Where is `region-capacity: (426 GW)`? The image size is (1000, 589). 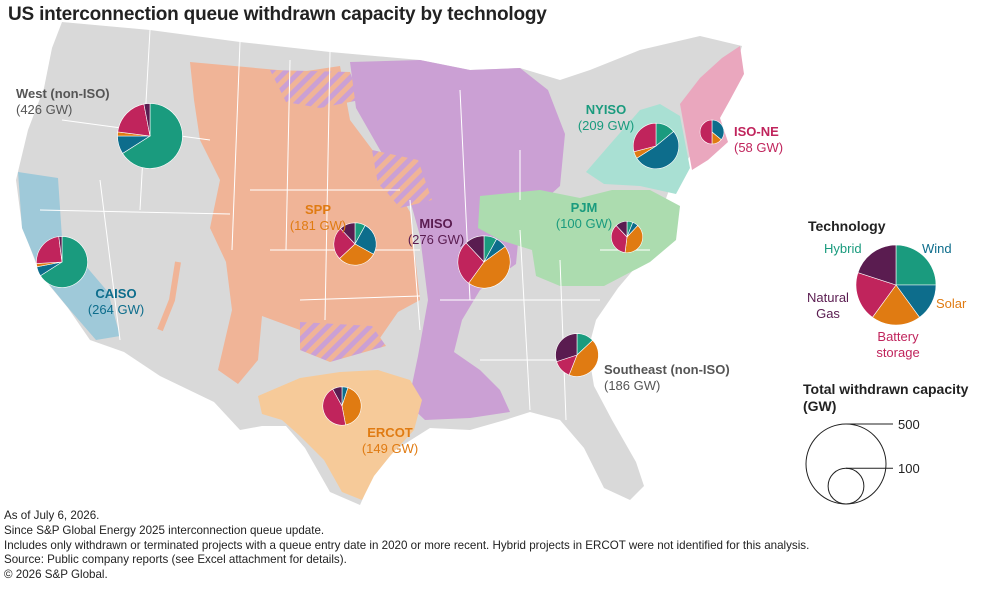
region-capacity: (426 GW) is located at coordinates (44, 109).